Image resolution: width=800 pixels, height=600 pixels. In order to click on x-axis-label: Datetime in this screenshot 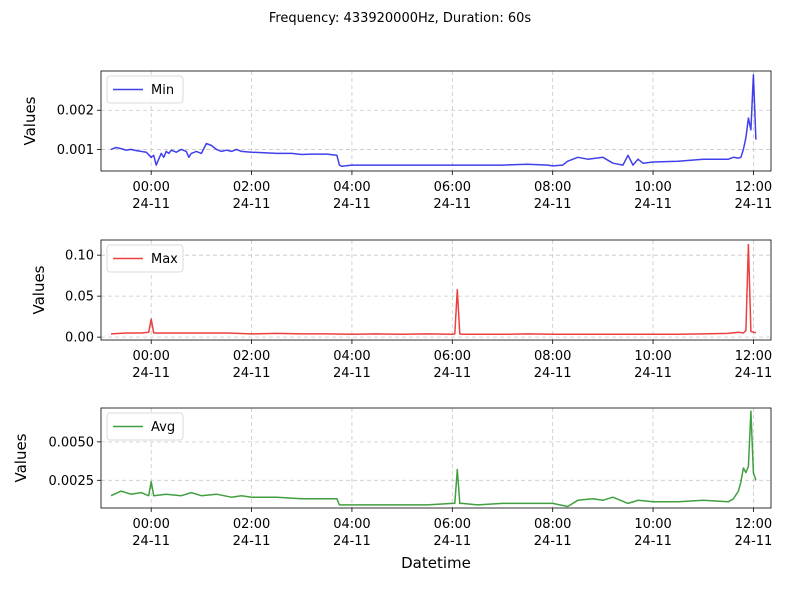, I will do `click(436, 563)`.